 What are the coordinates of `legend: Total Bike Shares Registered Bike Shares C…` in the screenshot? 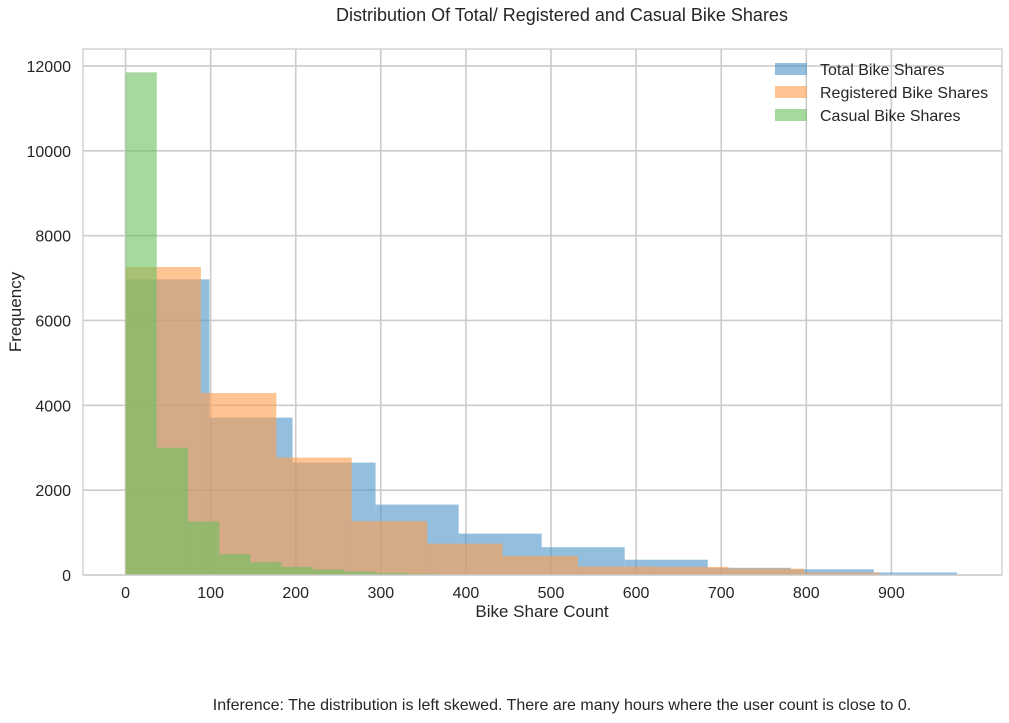 It's located at (881, 93).